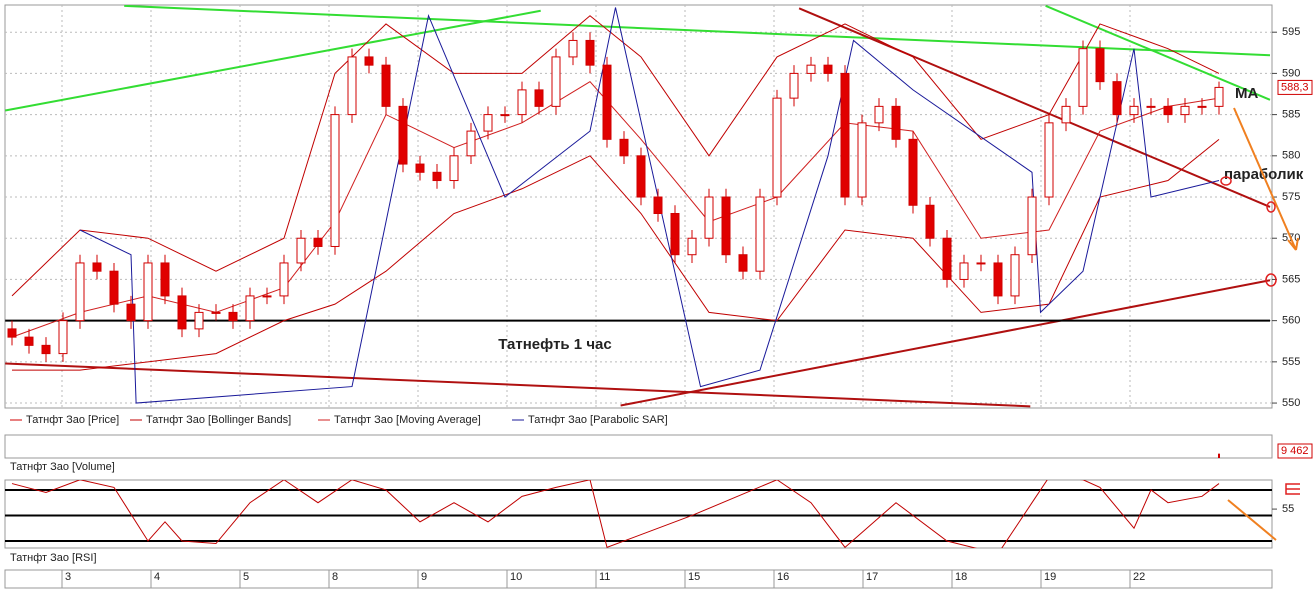  Describe the element at coordinates (516, 577) in the screenshot. I see `x-tick-label: 10` at that location.